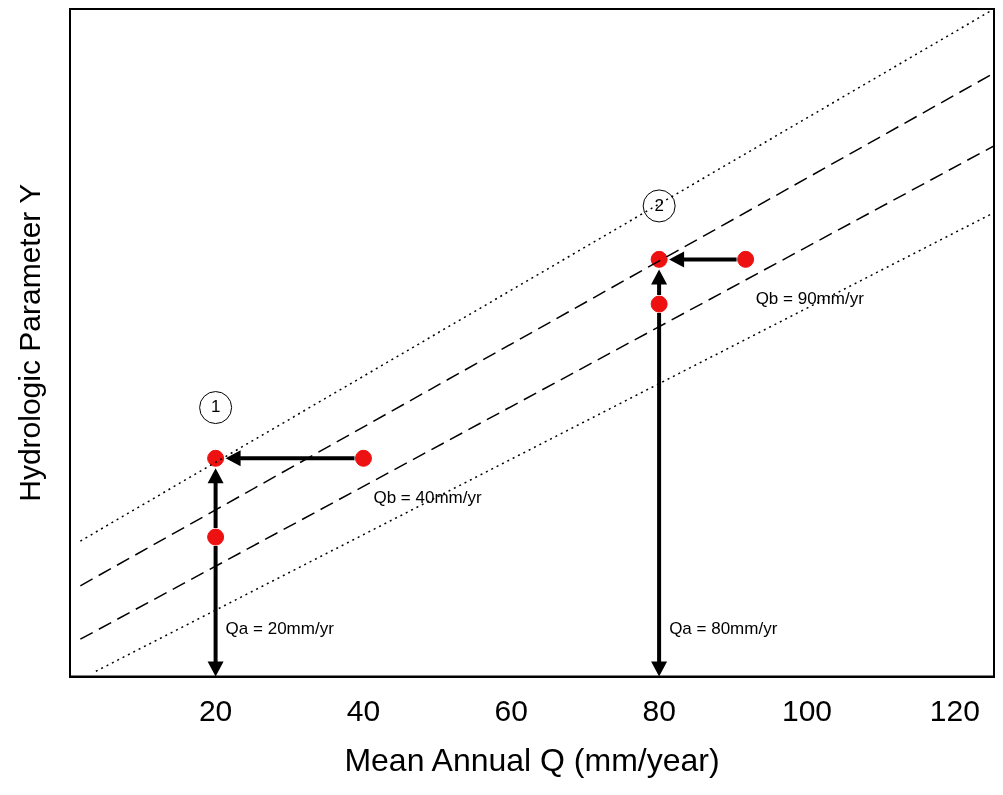 The width and height of the screenshot is (1003, 795). I want to click on annotation: 1, so click(215, 407).